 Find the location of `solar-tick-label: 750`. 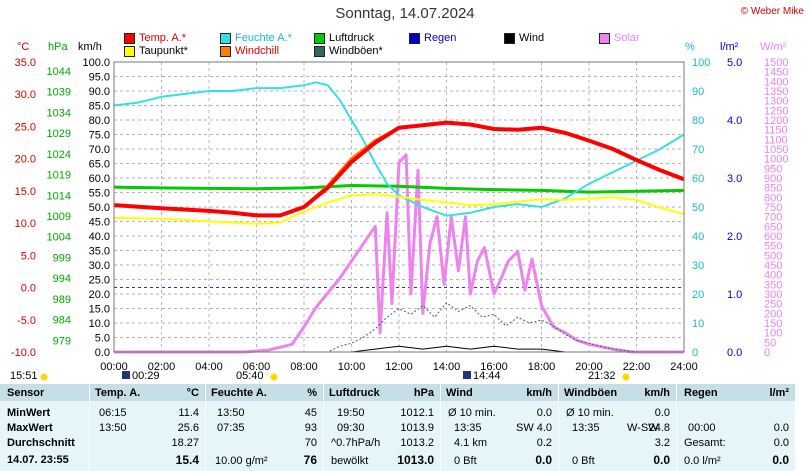

solar-tick-label: 750 is located at coordinates (773, 208).